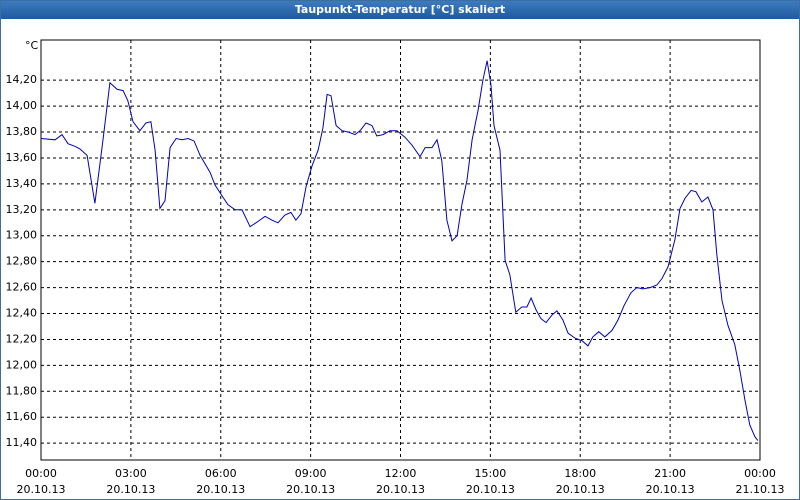  I want to click on y-tick-label: 13,00, so click(22, 235).